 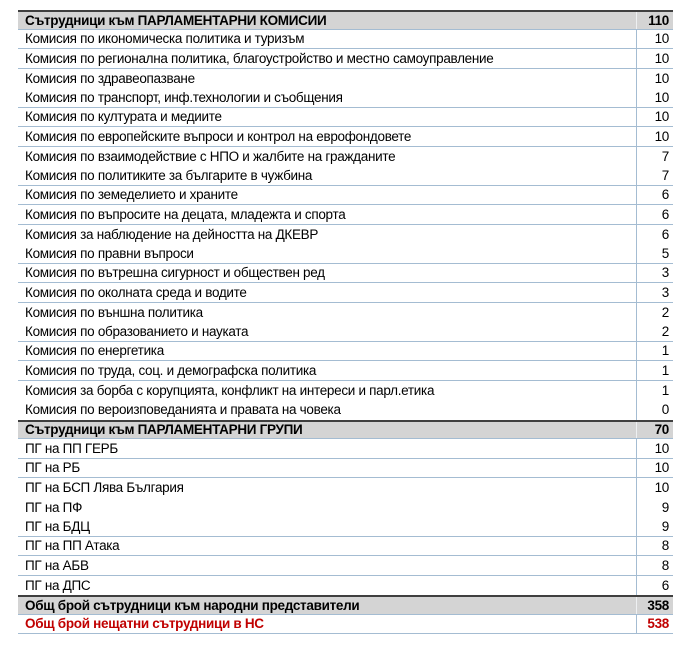 What do you see at coordinates (327, 20) in the screenshot?
I see `row-label: Сътрудници към ПАРЛАМЕНТАРНИ КОМИСИИ` at bounding box center [327, 20].